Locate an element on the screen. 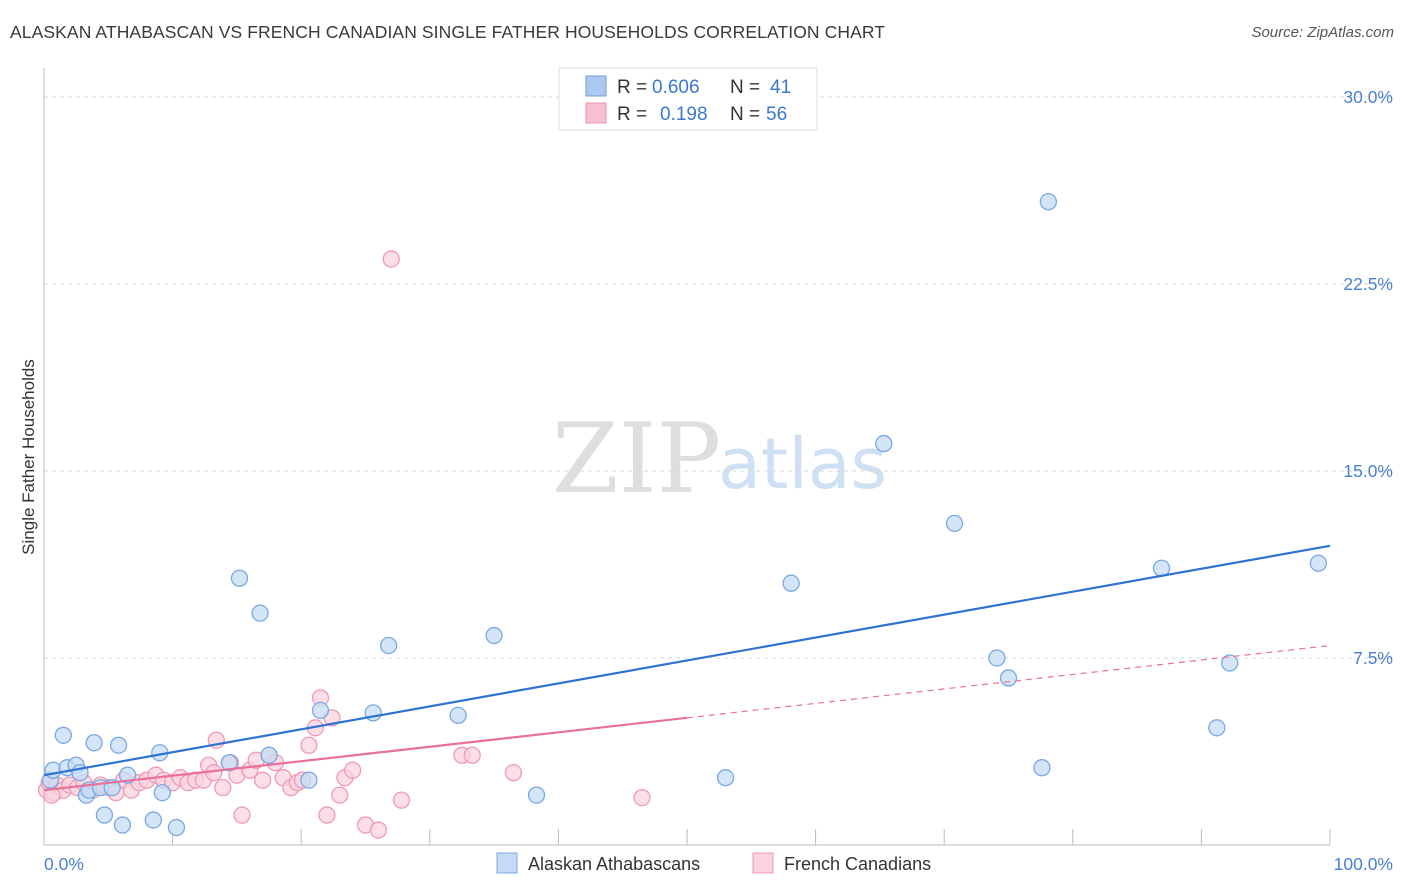  y-tick-label-2: 22.5% is located at coordinates (1368, 284).